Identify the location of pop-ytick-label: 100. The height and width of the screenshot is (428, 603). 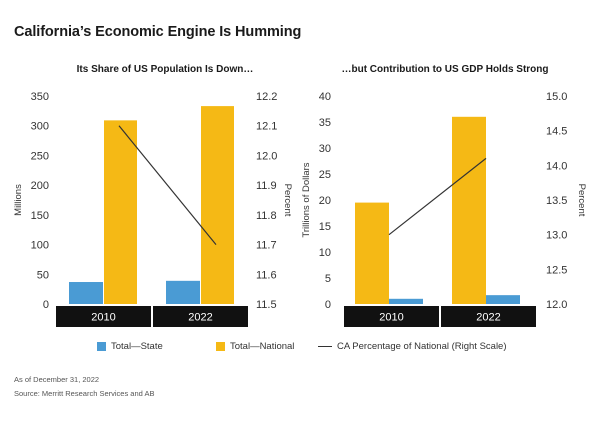
(40, 246).